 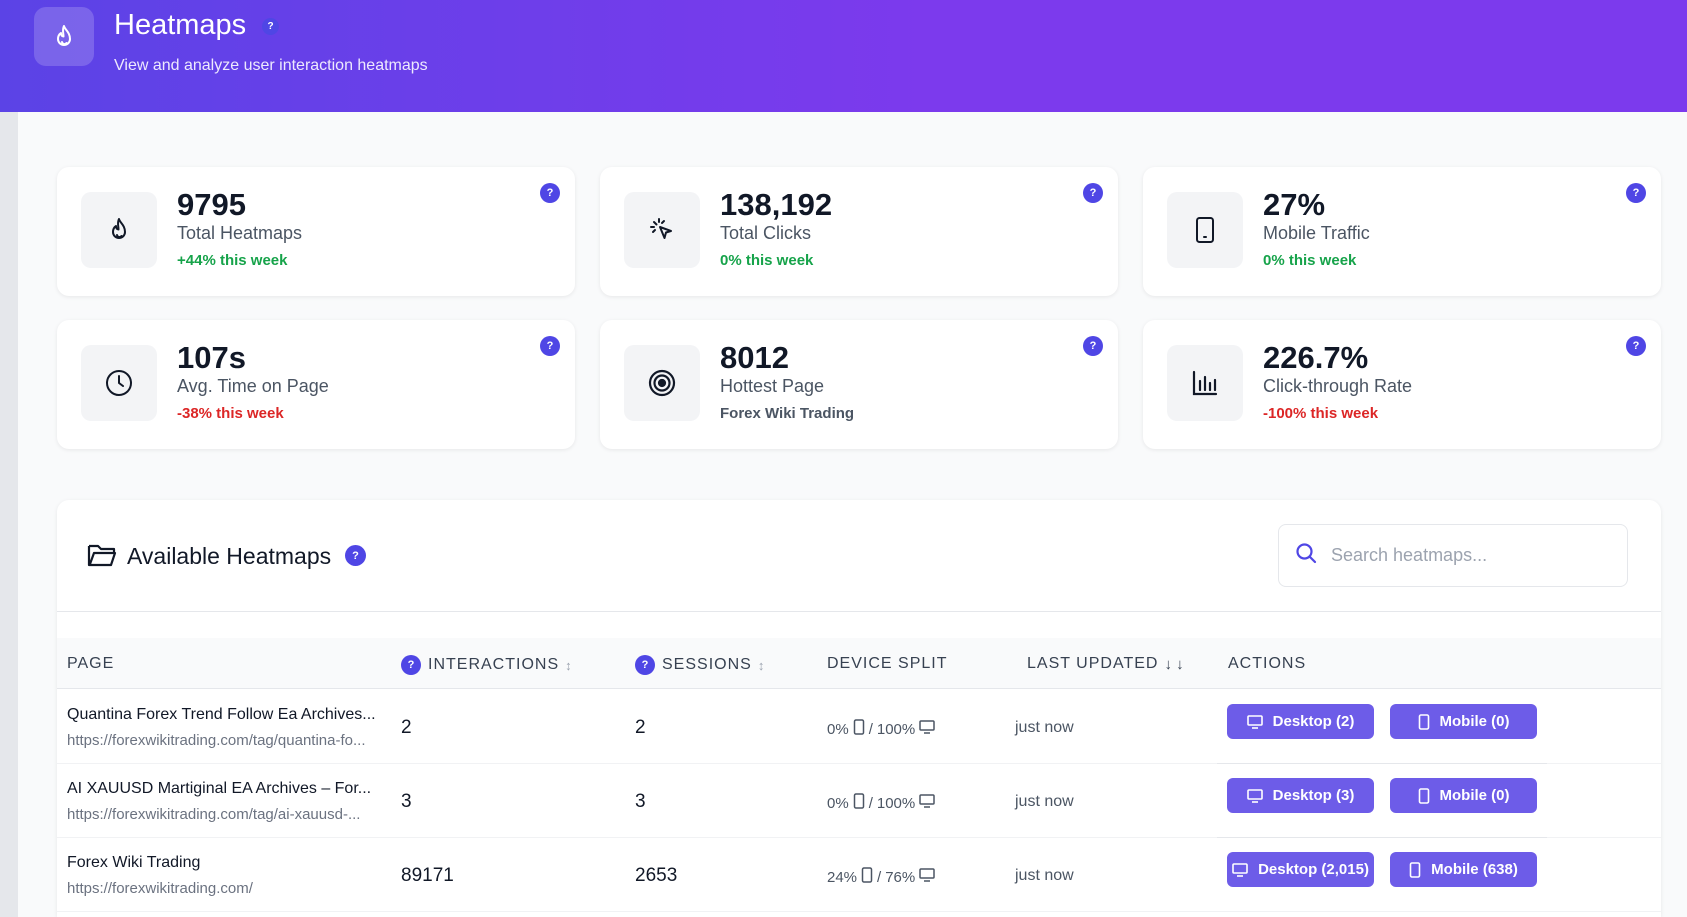 I want to click on column-label: ACTIONS, so click(x=1267, y=663).